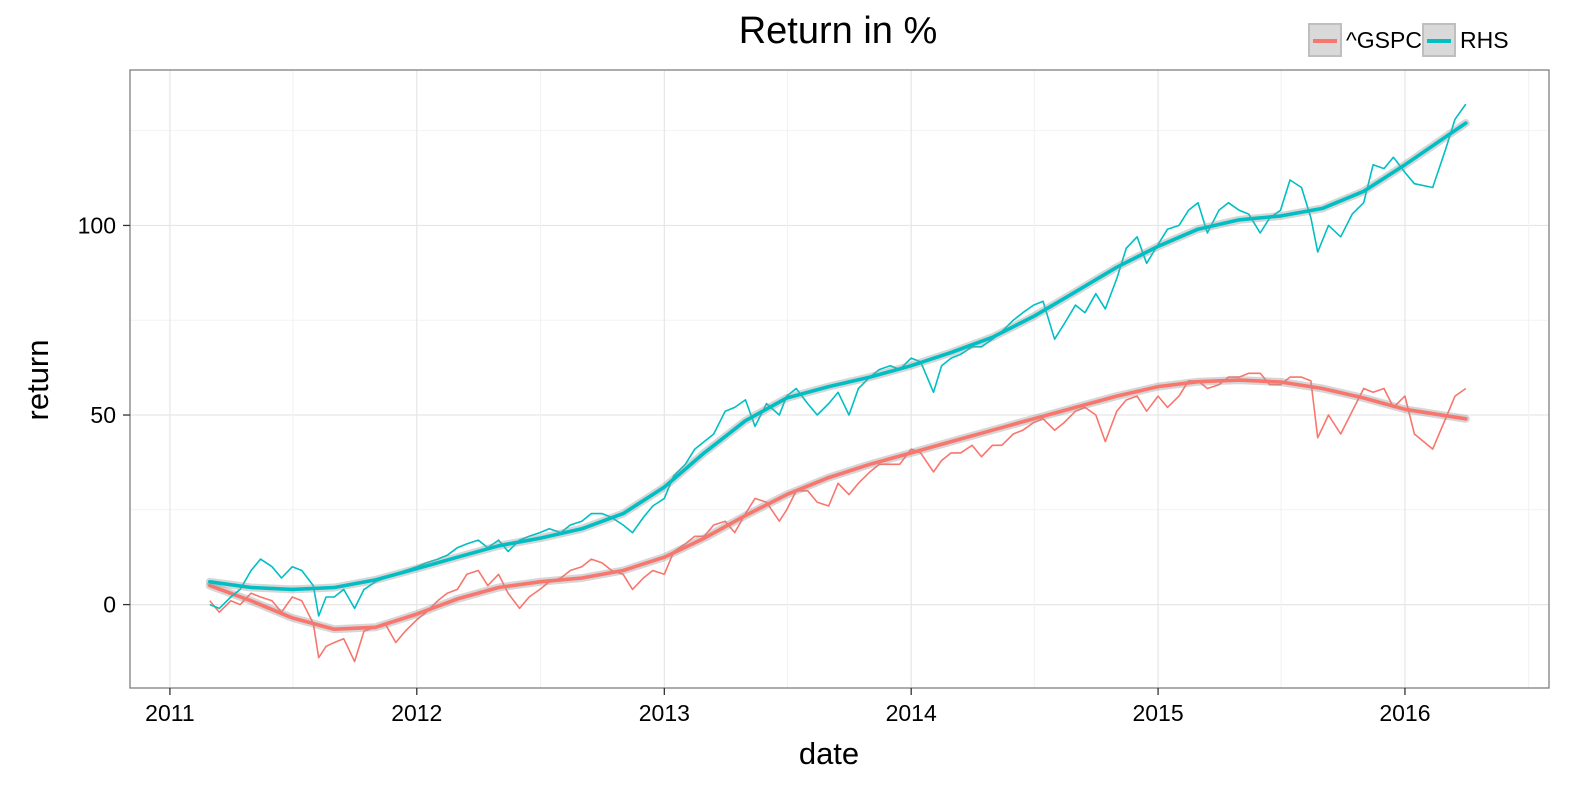  I want to click on legend-key-rhs, so click(1438, 40).